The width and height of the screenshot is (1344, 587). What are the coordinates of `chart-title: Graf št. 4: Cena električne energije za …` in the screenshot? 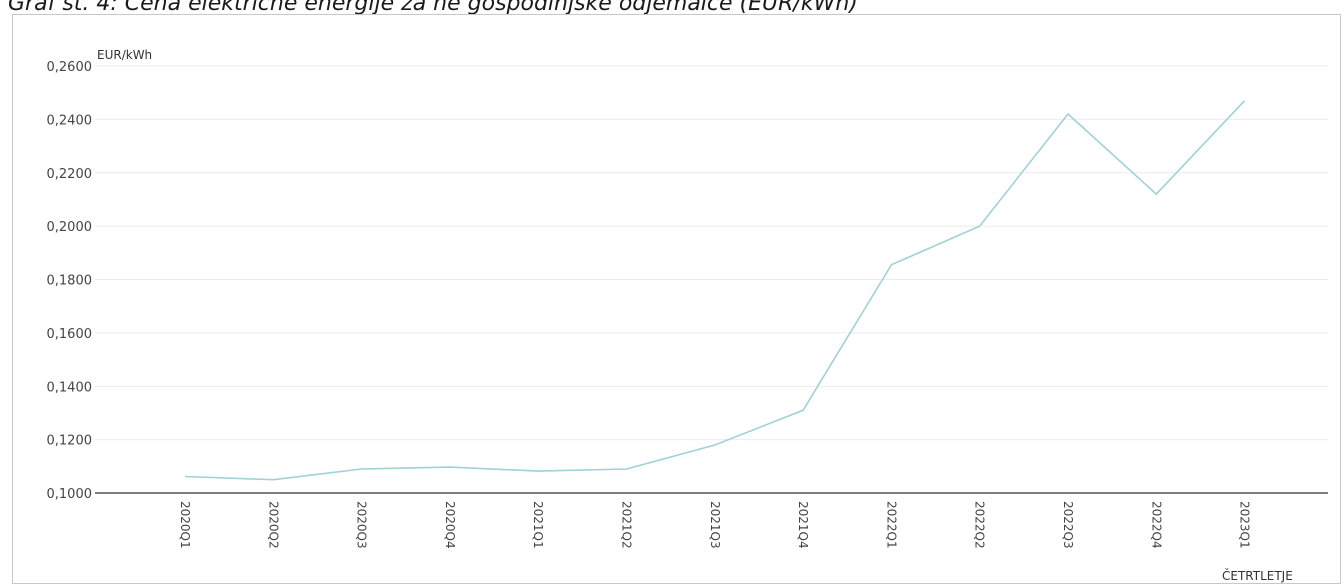 It's located at (433, 8).